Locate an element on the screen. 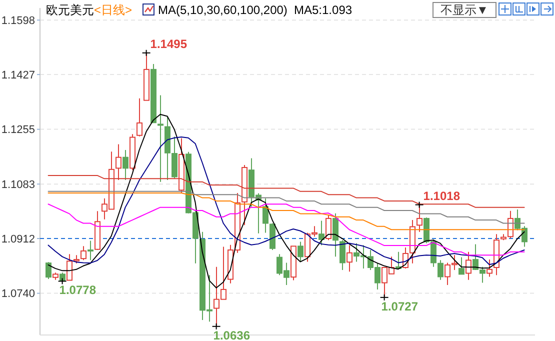 The height and width of the screenshot is (341, 555). y-tick-label: 1.0912 is located at coordinates (18, 239).